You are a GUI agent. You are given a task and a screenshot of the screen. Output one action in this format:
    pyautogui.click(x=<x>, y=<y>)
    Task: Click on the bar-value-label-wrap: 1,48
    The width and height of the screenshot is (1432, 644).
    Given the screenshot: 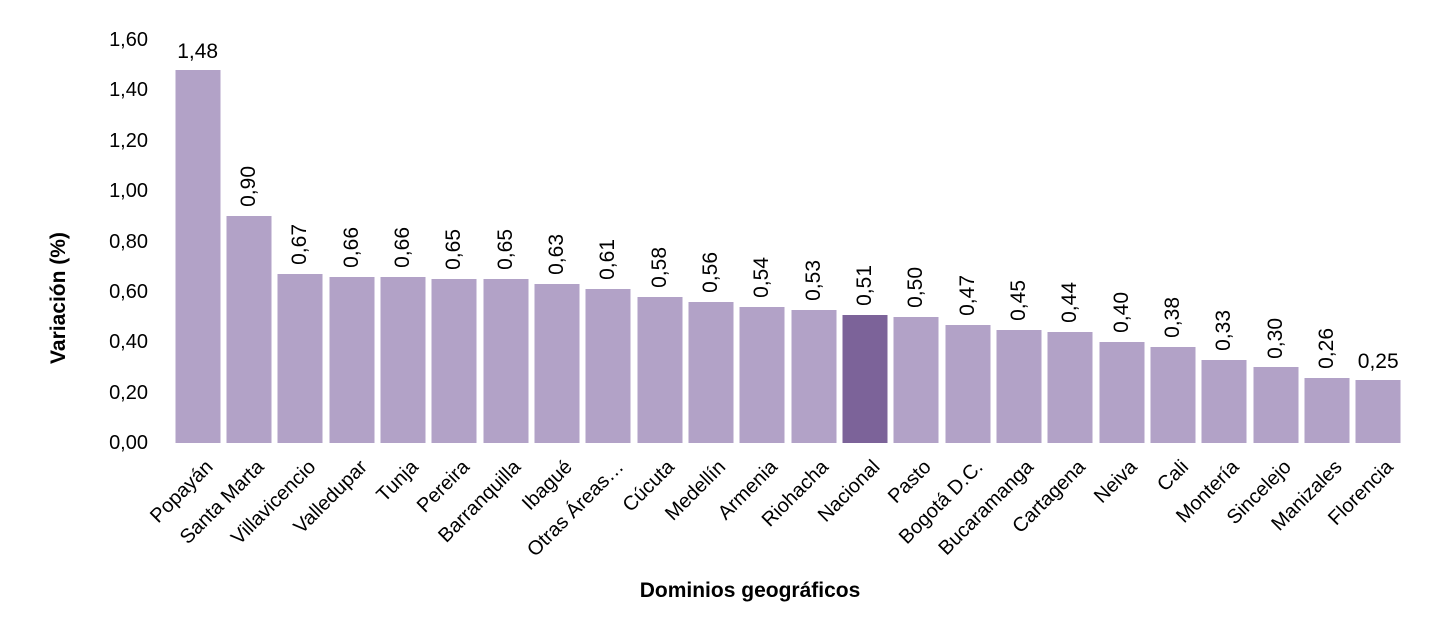 What is the action you would take?
    pyautogui.click(x=197, y=52)
    